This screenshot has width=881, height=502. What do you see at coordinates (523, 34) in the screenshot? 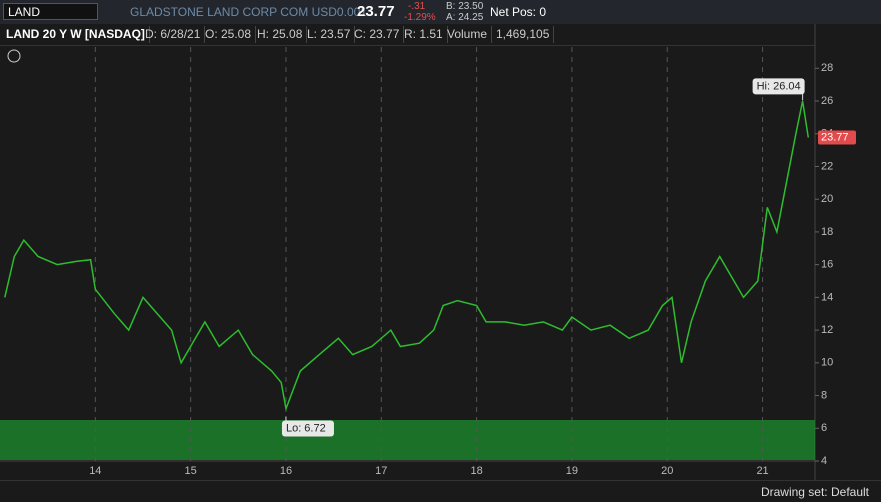
I see `volume: 1,469,105` at bounding box center [523, 34].